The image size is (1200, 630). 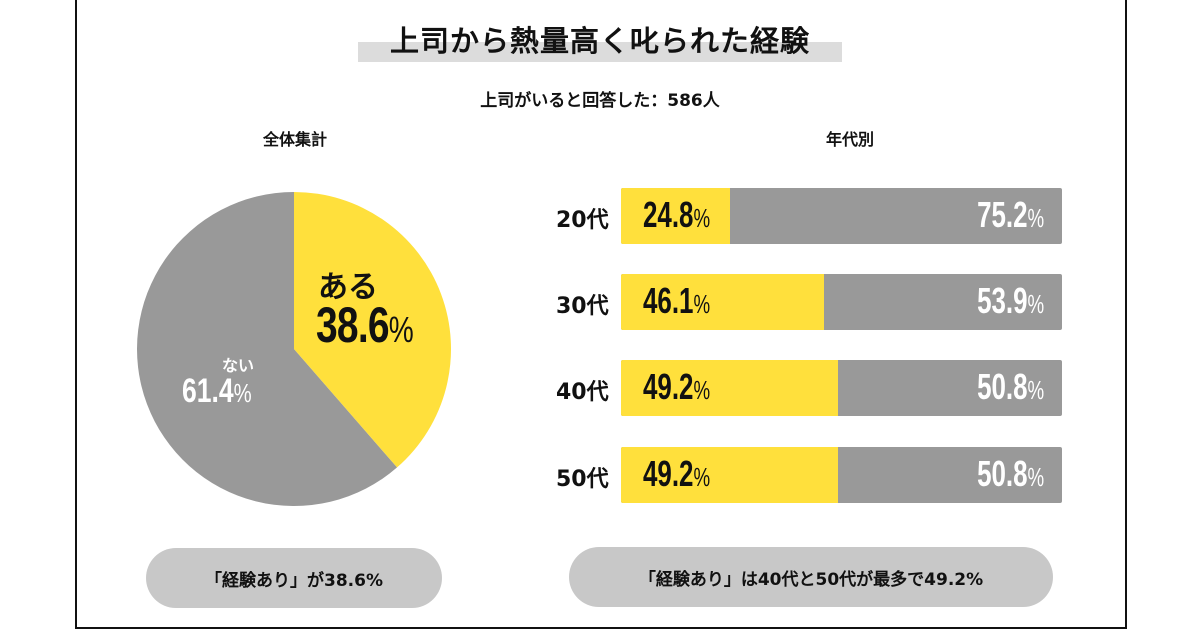 I want to click on pie-value-yes-number: 38.6, so click(x=353, y=325).